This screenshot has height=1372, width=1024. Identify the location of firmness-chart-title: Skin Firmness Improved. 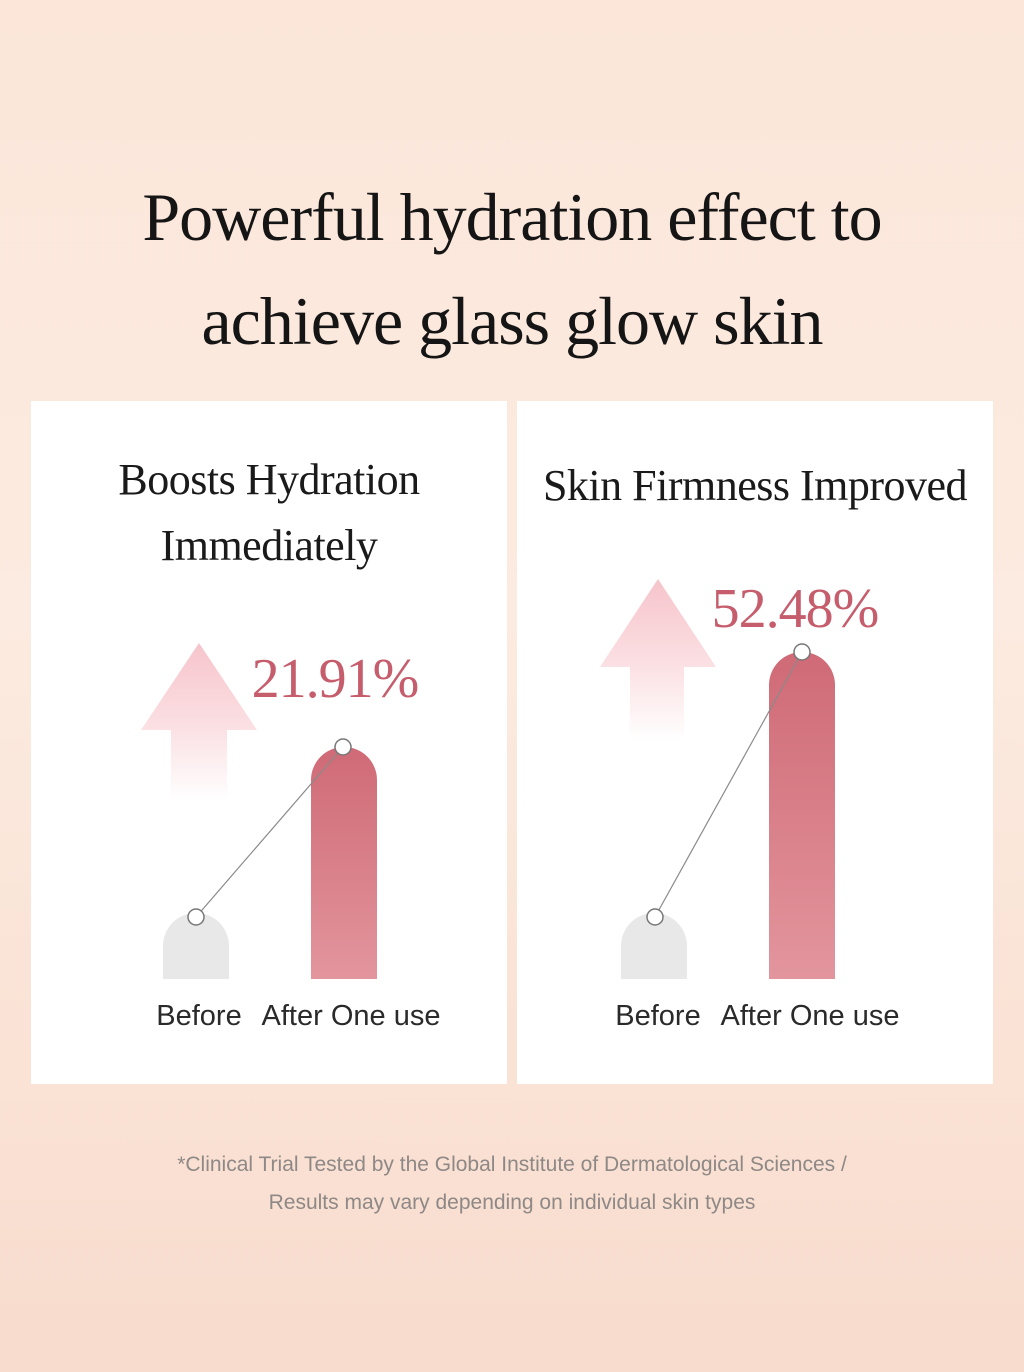
(755, 486).